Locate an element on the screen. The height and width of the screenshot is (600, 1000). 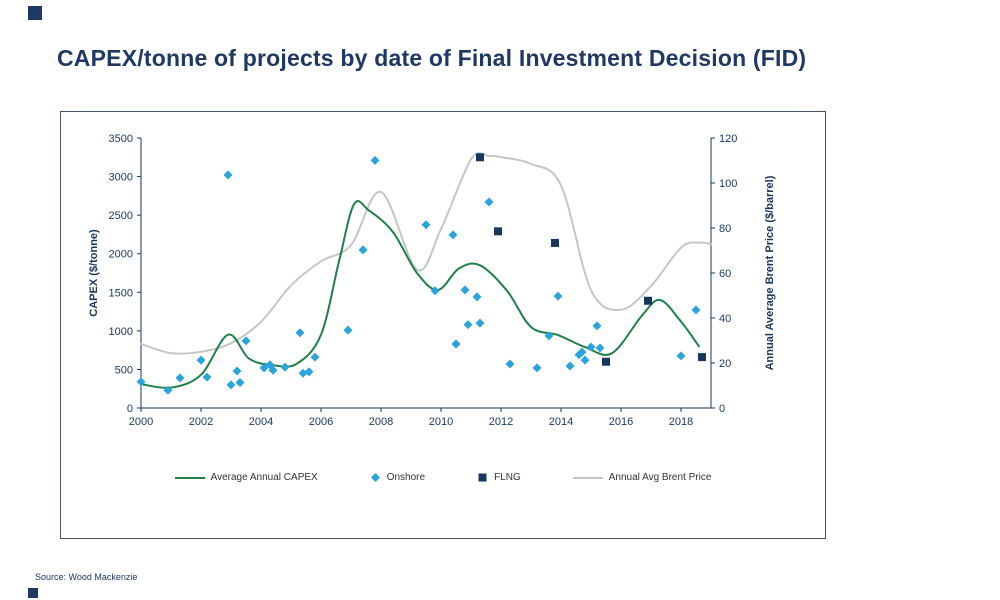
legend-label-onshore: Onshore is located at coordinates (406, 477).